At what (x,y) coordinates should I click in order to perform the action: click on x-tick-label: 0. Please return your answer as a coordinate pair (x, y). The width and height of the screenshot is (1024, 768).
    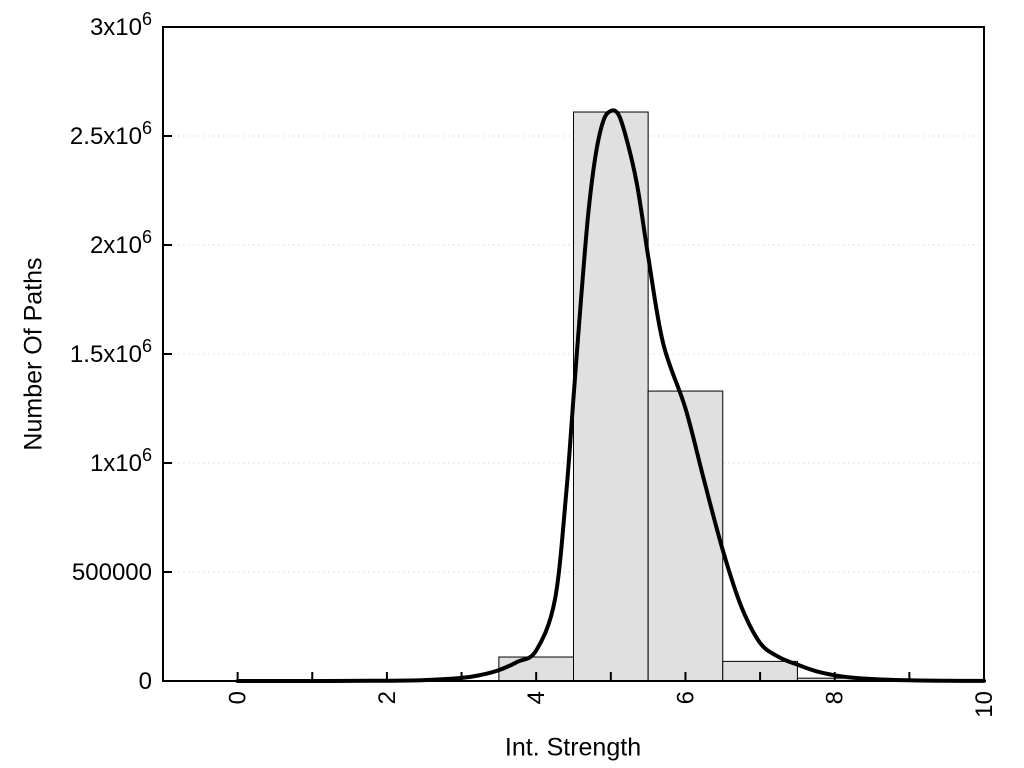
    Looking at the image, I should click on (238, 697).